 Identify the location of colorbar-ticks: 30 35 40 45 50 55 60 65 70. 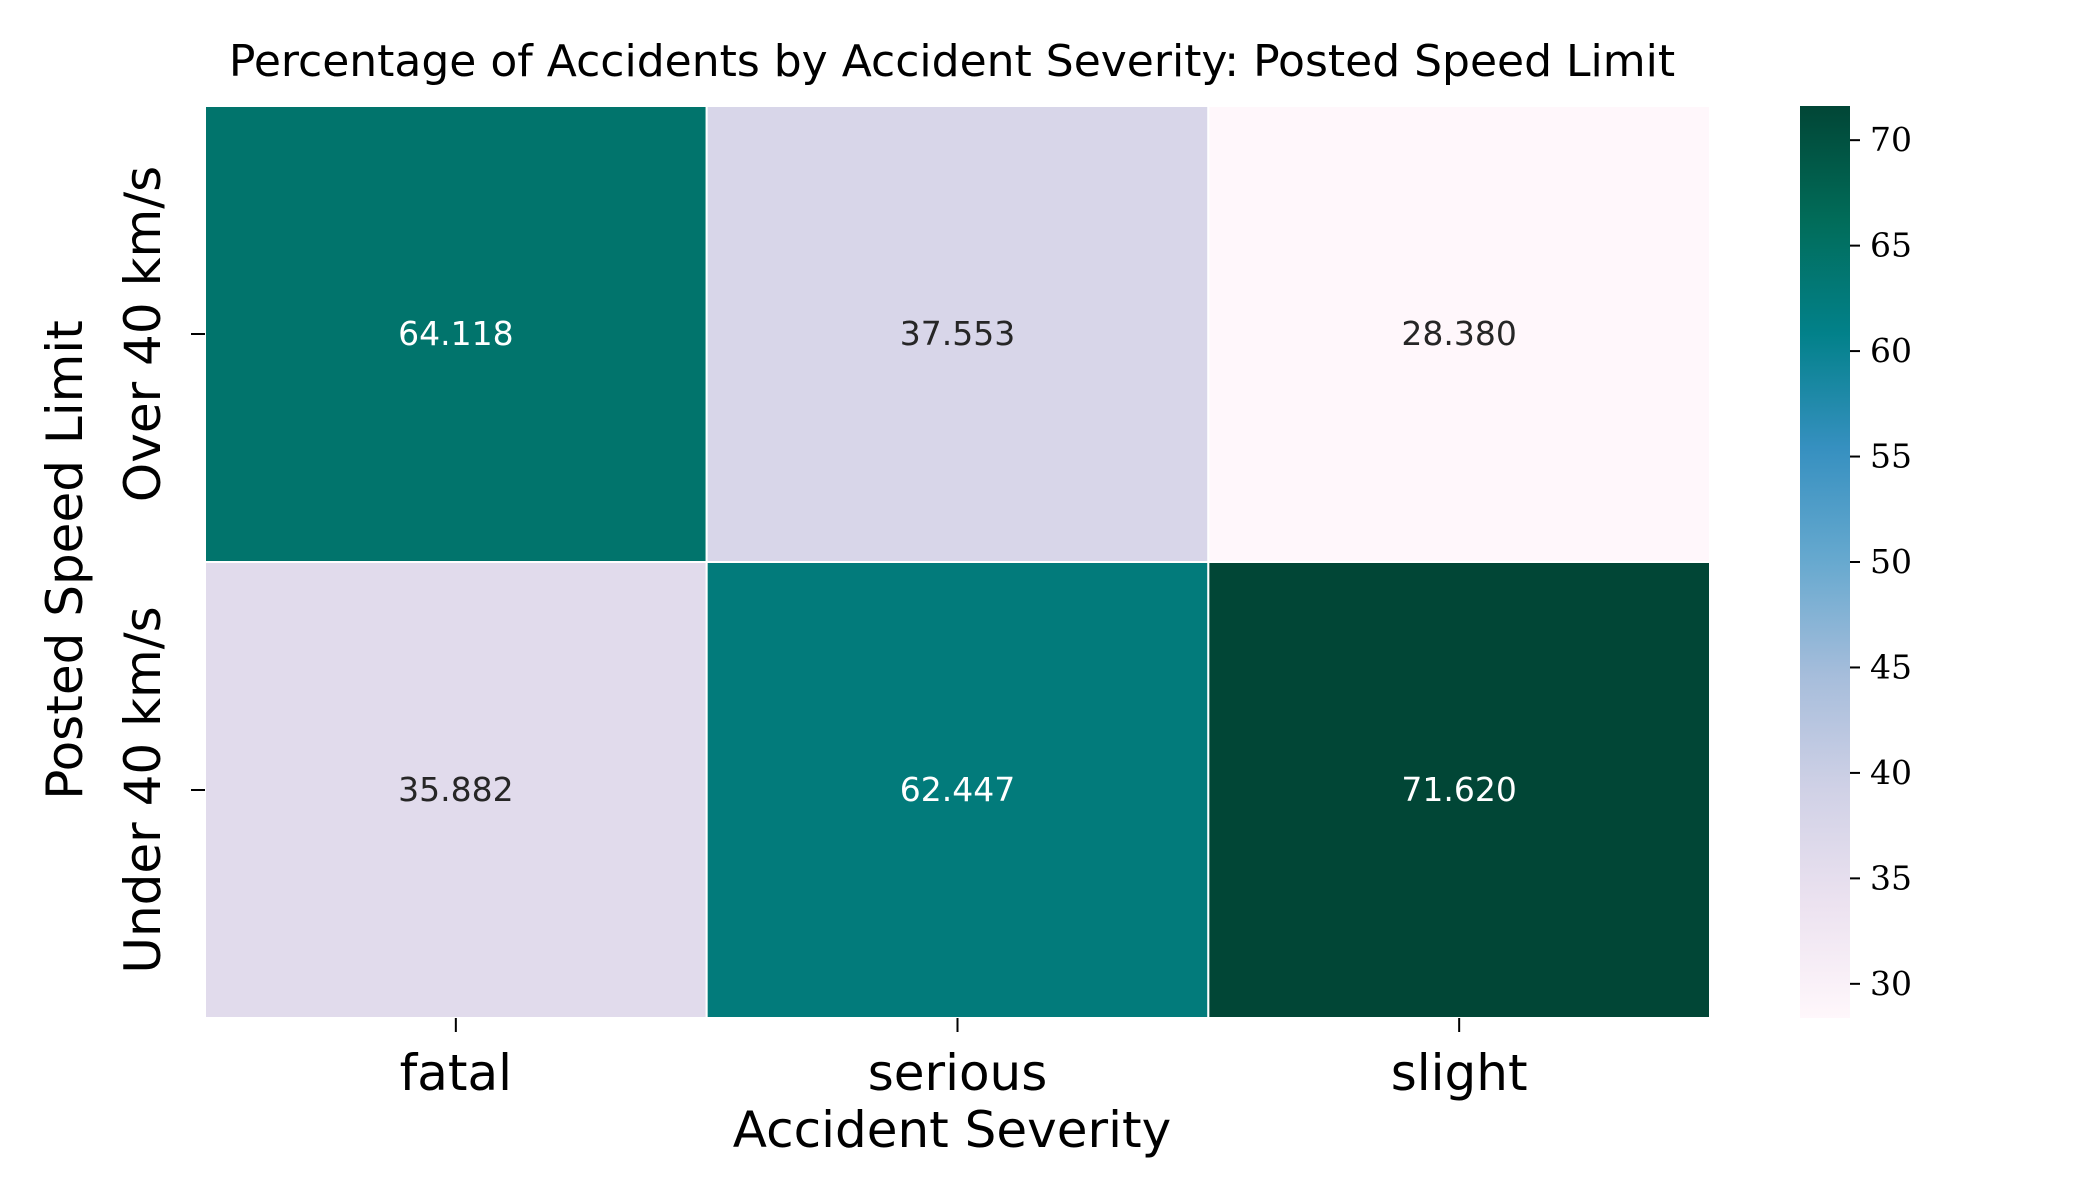
(1881, 561).